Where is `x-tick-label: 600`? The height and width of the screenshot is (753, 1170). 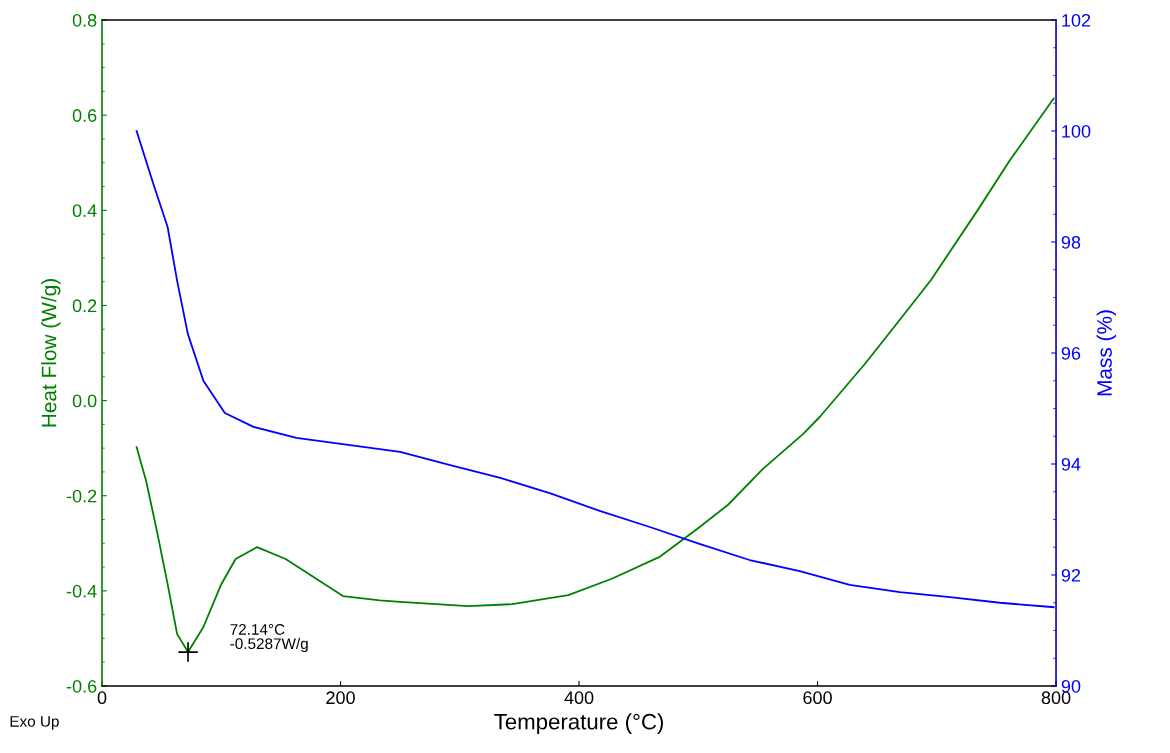
x-tick-label: 600 is located at coordinates (817, 698).